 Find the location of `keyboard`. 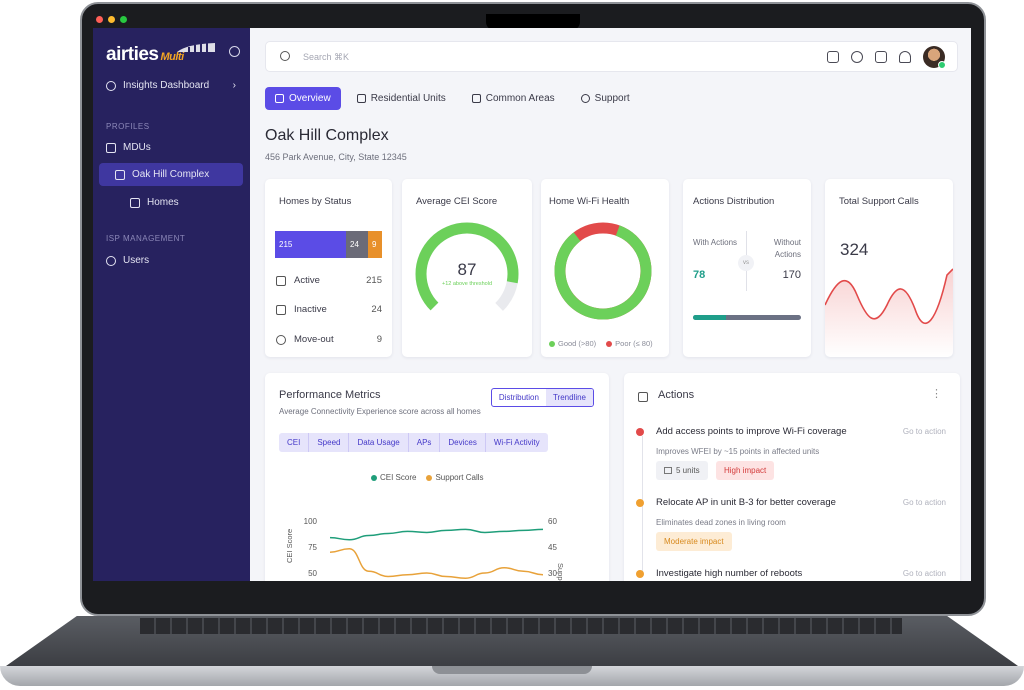

keyboard is located at coordinates (521, 626).